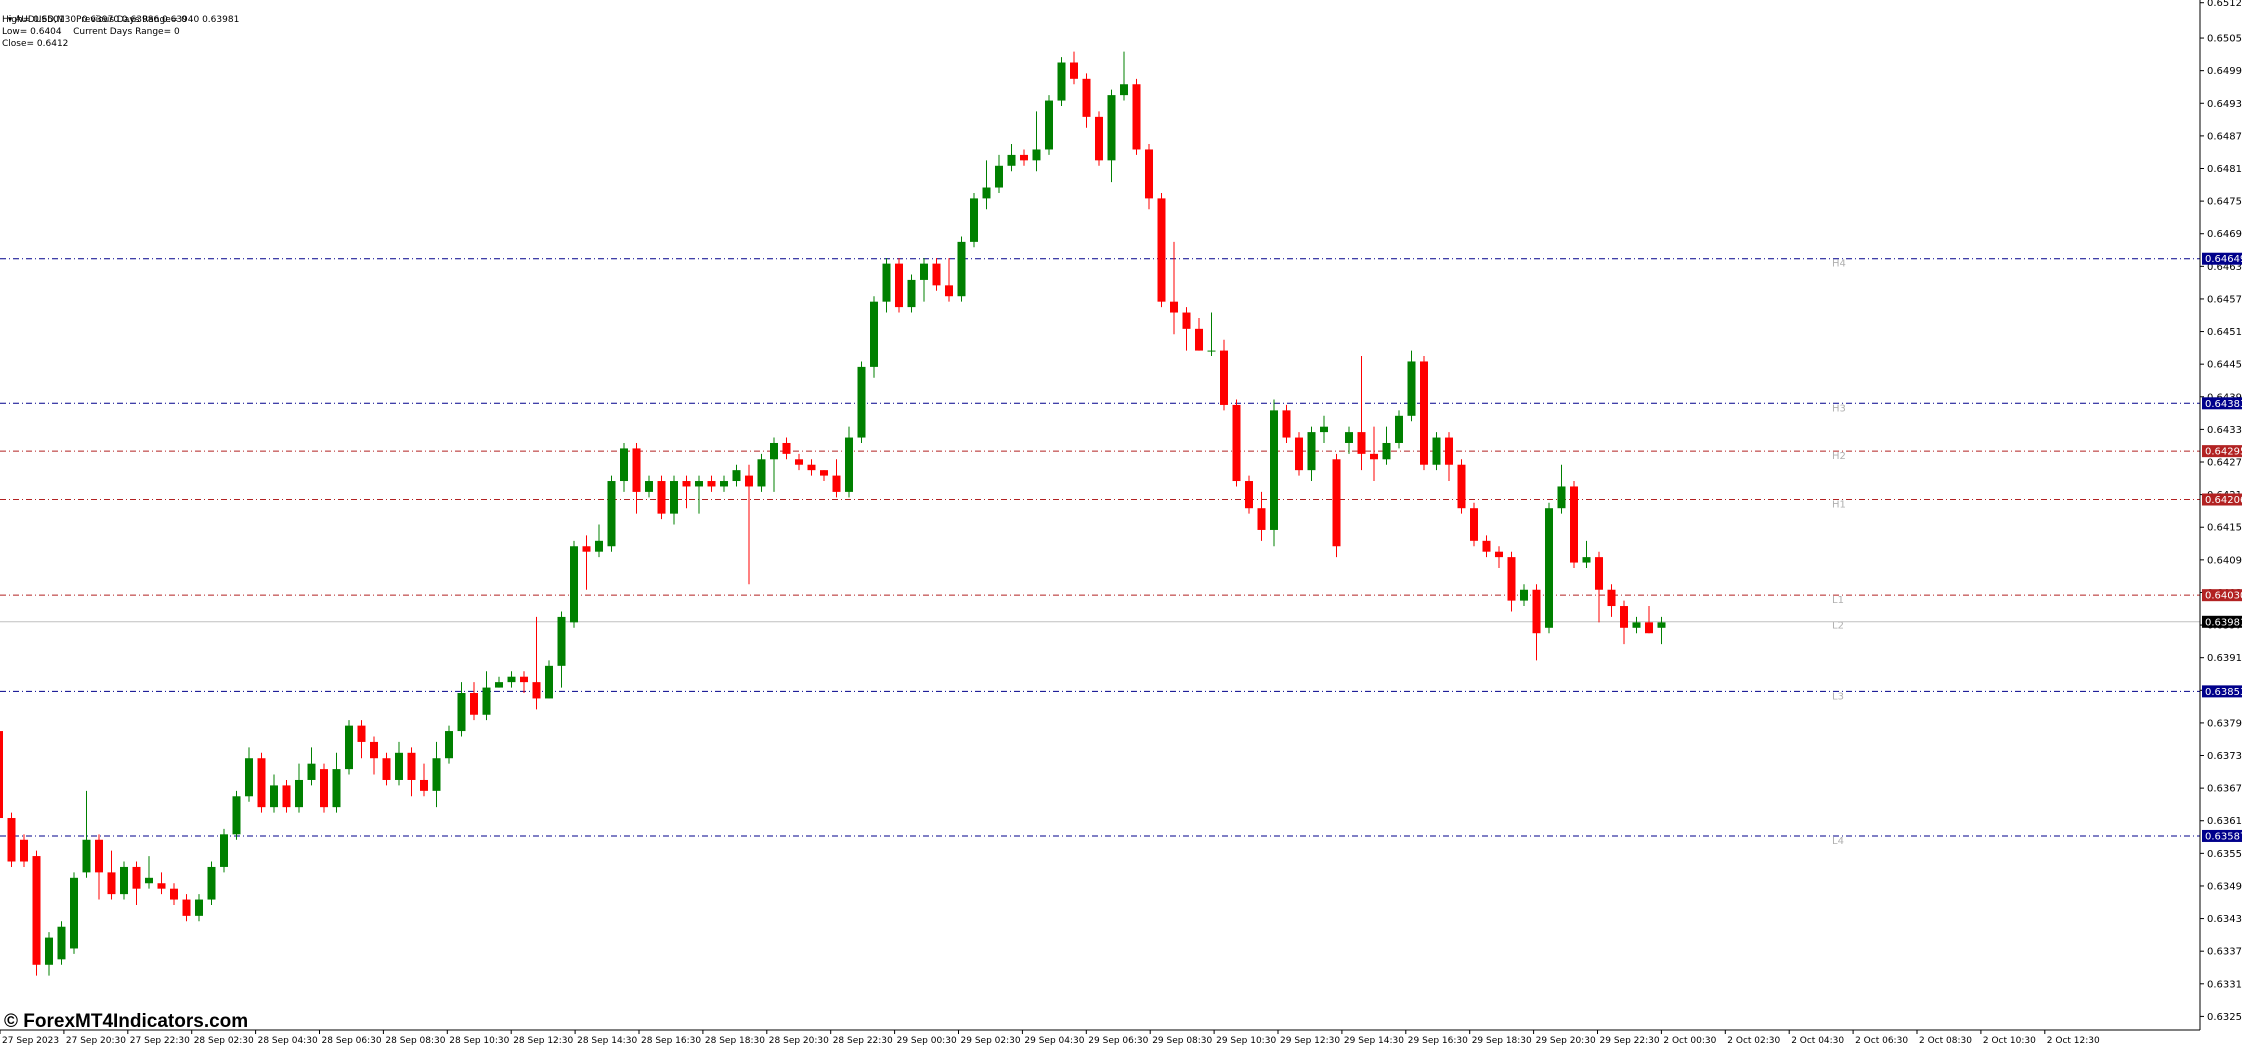 This screenshot has height=1048, width=2242. I want to click on price-tick-label: 0.64515, so click(2224, 332).